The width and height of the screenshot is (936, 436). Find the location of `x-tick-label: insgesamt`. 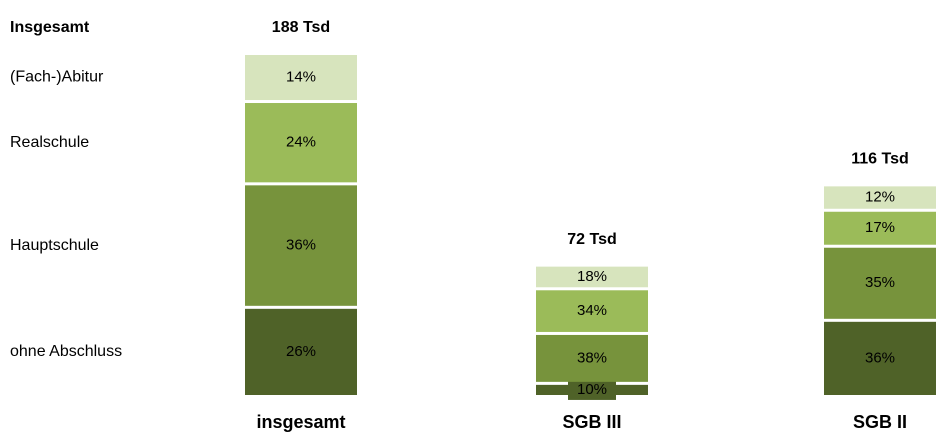

x-tick-label: insgesamt is located at coordinates (300, 422).